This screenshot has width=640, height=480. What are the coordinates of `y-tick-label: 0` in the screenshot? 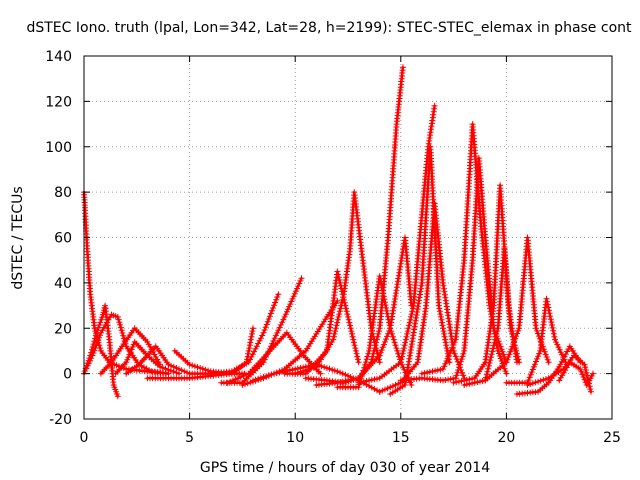 It's located at (67, 375).